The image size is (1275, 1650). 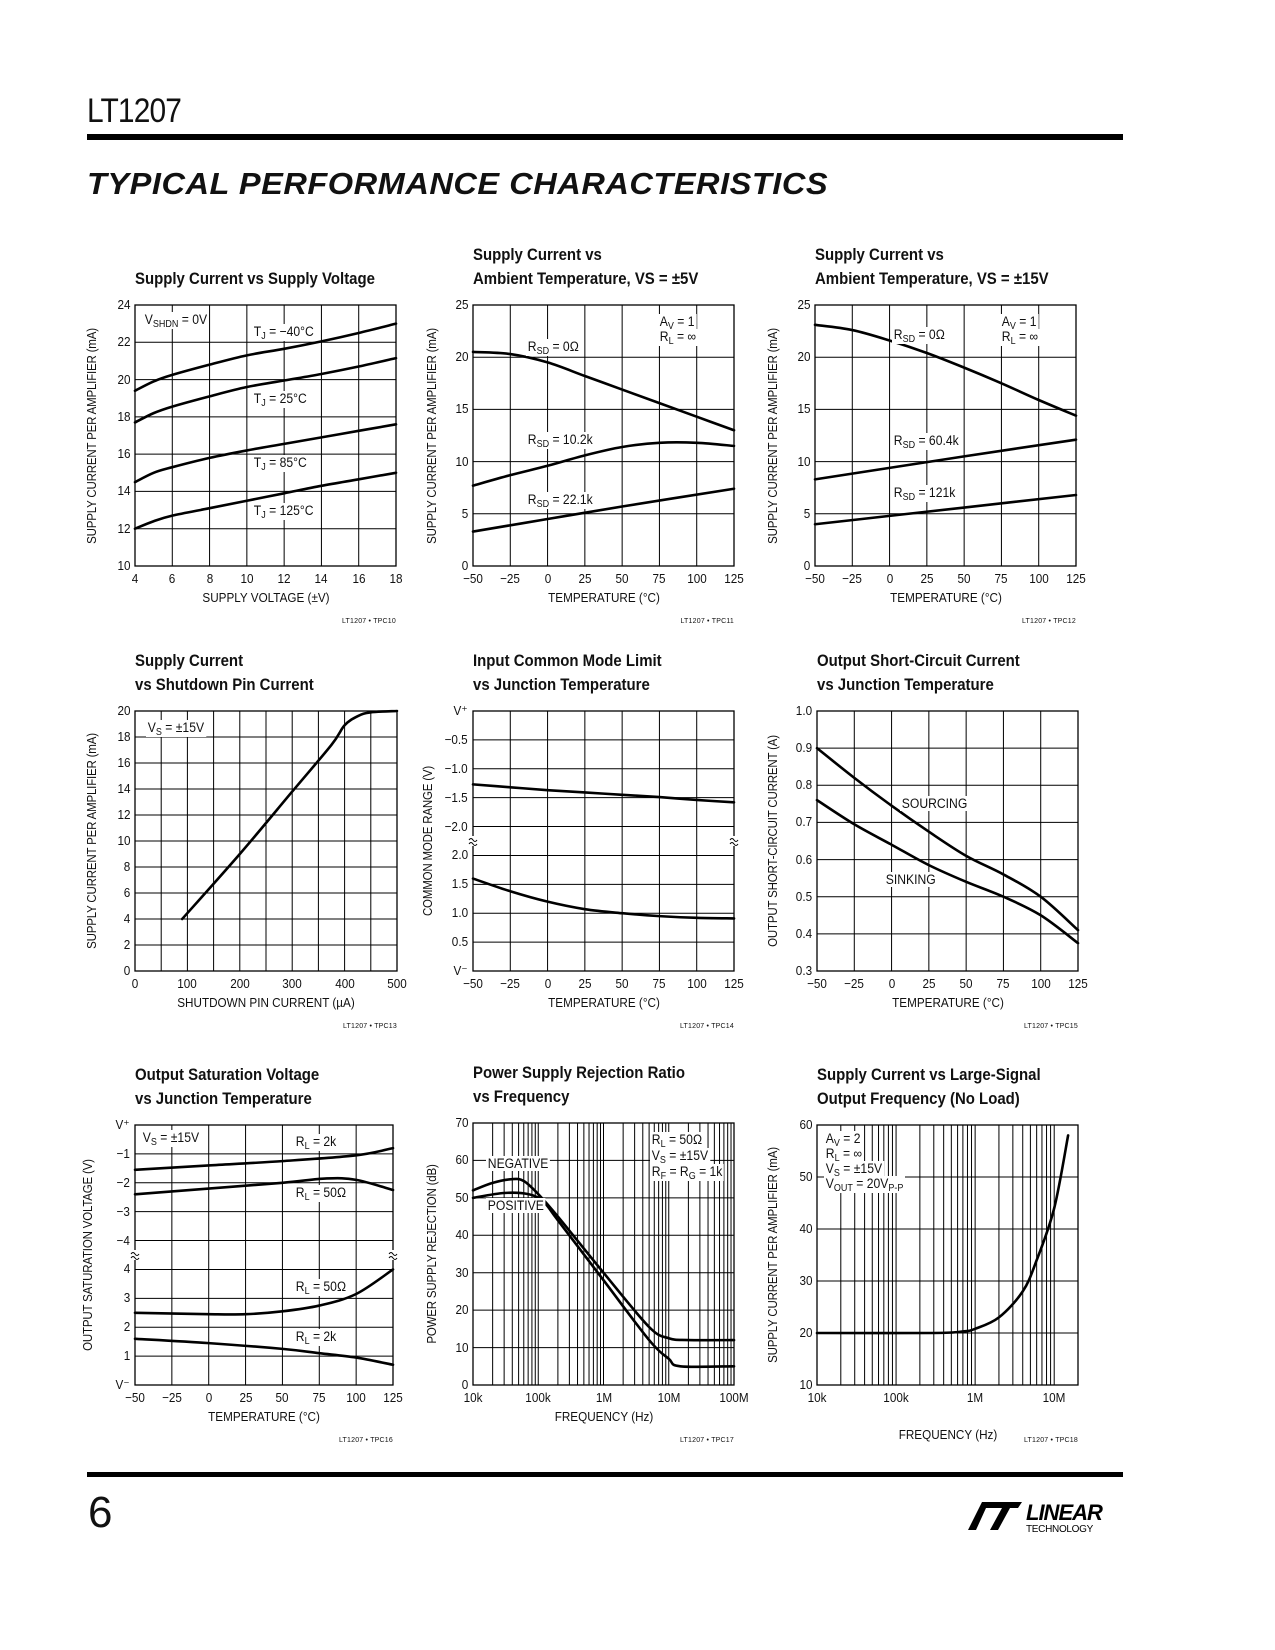 I want to click on x-tick-label: 100M, so click(x=734, y=1397).